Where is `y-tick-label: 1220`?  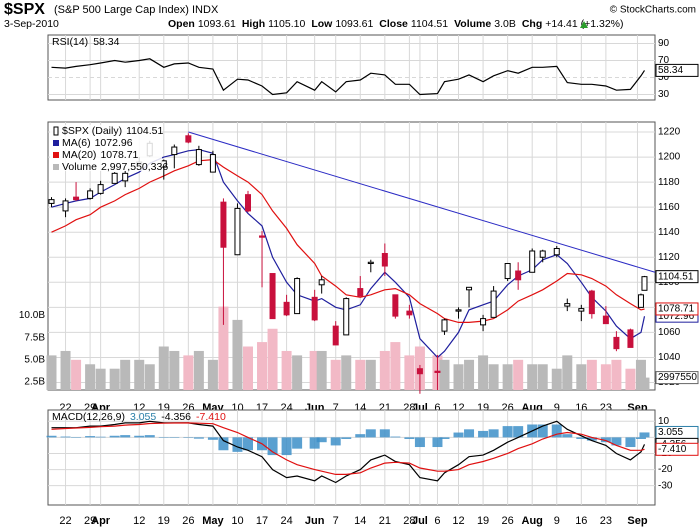
y-tick-label: 1220 is located at coordinates (669, 132).